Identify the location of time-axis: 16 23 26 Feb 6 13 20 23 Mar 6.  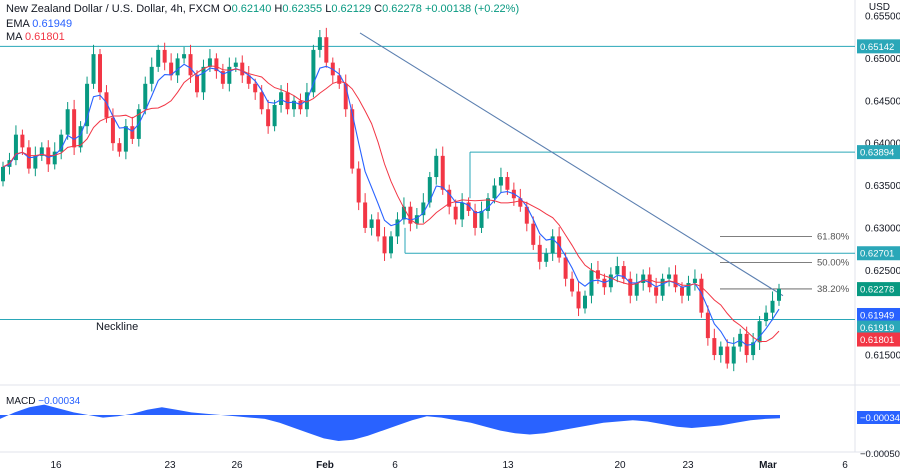
(449, 465).